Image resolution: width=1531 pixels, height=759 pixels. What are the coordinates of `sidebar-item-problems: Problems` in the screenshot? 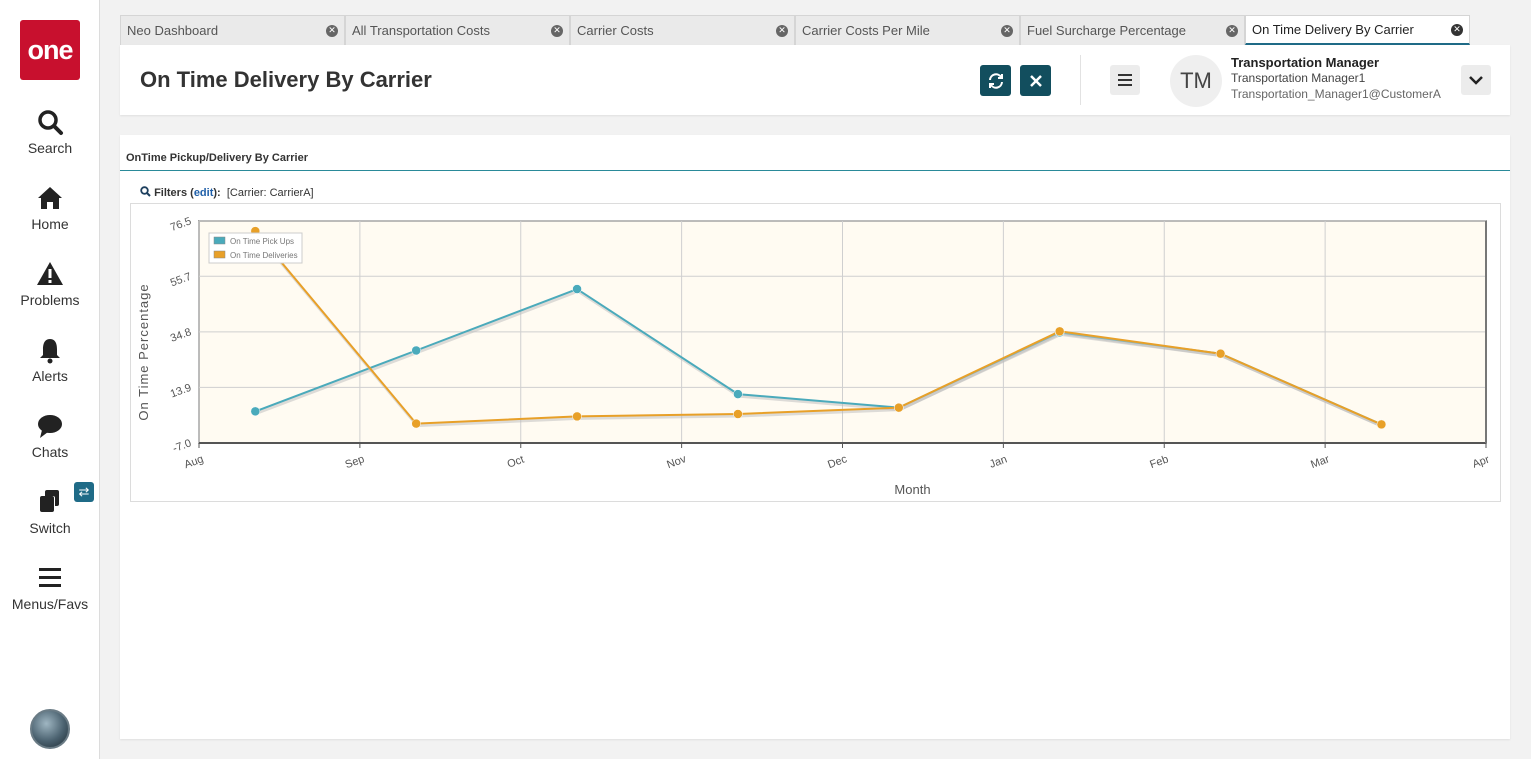 It's located at (50, 284).